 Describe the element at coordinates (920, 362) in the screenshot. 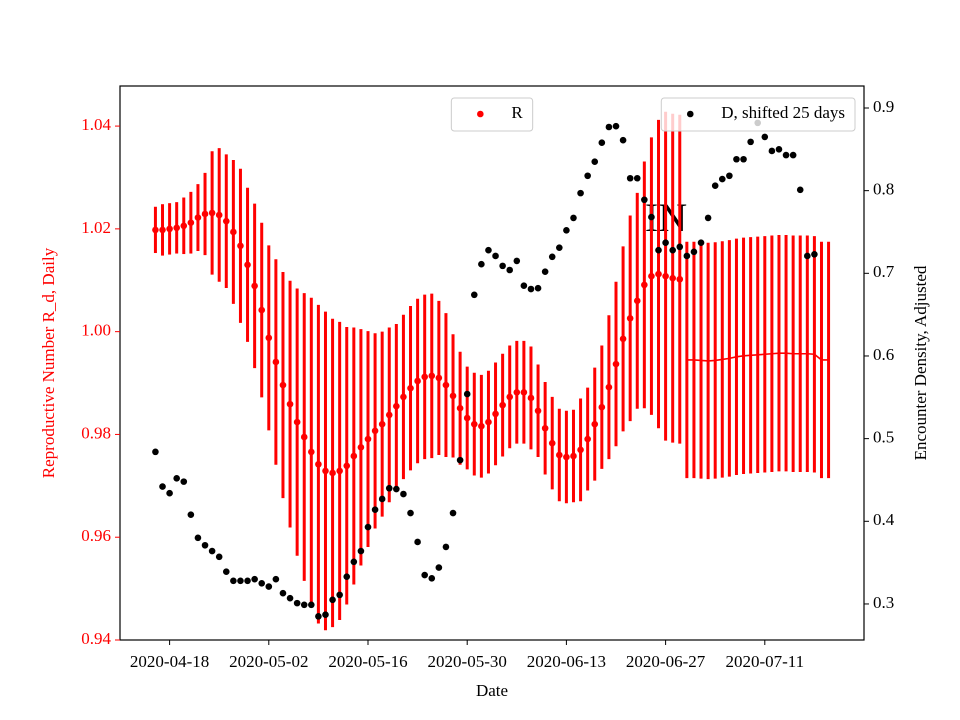

I see `y2-axis-label: Encounter Density, Adjusted` at that location.